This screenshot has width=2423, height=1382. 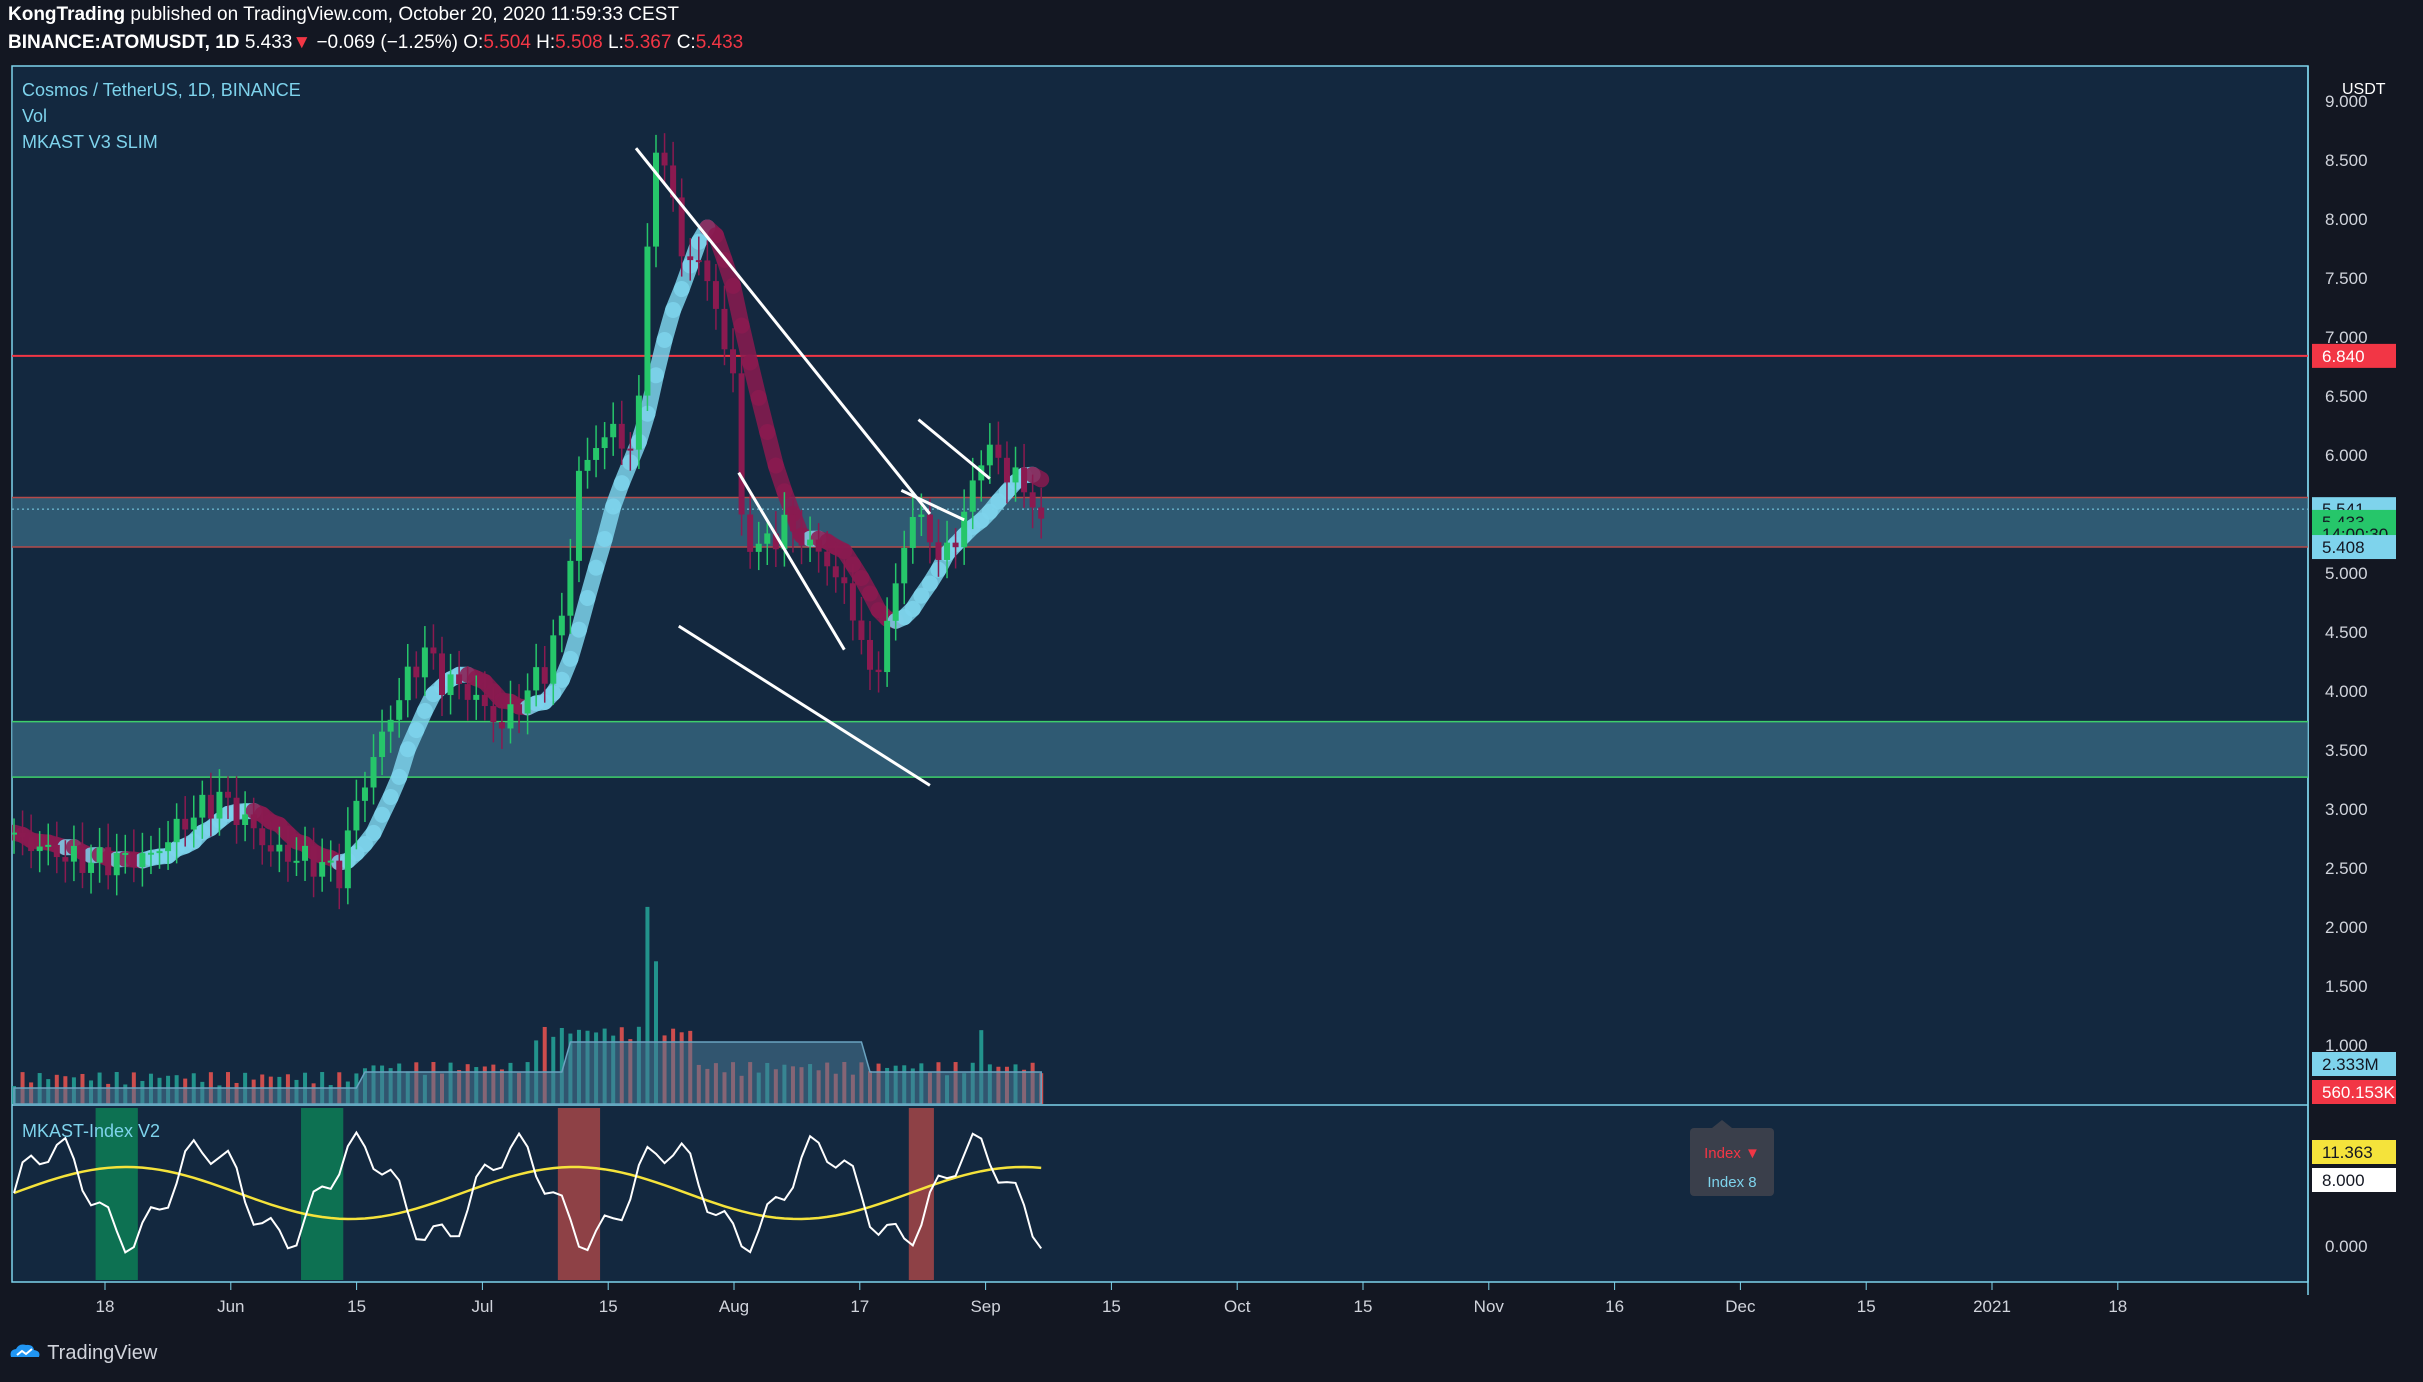 I want to click on legend-vol: Vol, so click(x=34, y=116).